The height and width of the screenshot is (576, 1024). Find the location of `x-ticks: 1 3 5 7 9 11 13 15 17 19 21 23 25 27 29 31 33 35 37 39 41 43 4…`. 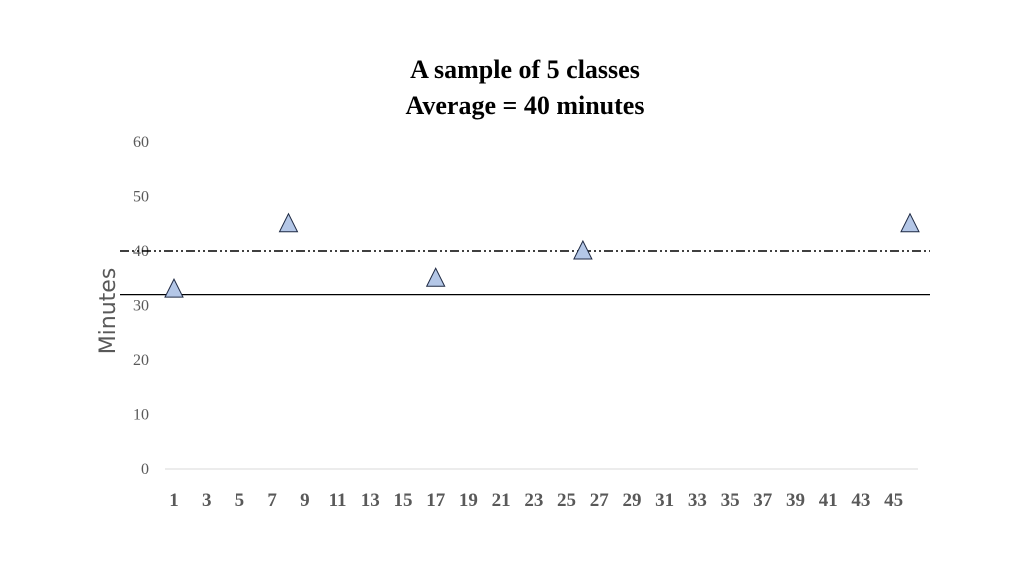

x-ticks: 1 3 5 7 9 11 13 15 17 19 21 23 25 27 29 31 33 35 37 39 41 43 4… is located at coordinates (536, 500).